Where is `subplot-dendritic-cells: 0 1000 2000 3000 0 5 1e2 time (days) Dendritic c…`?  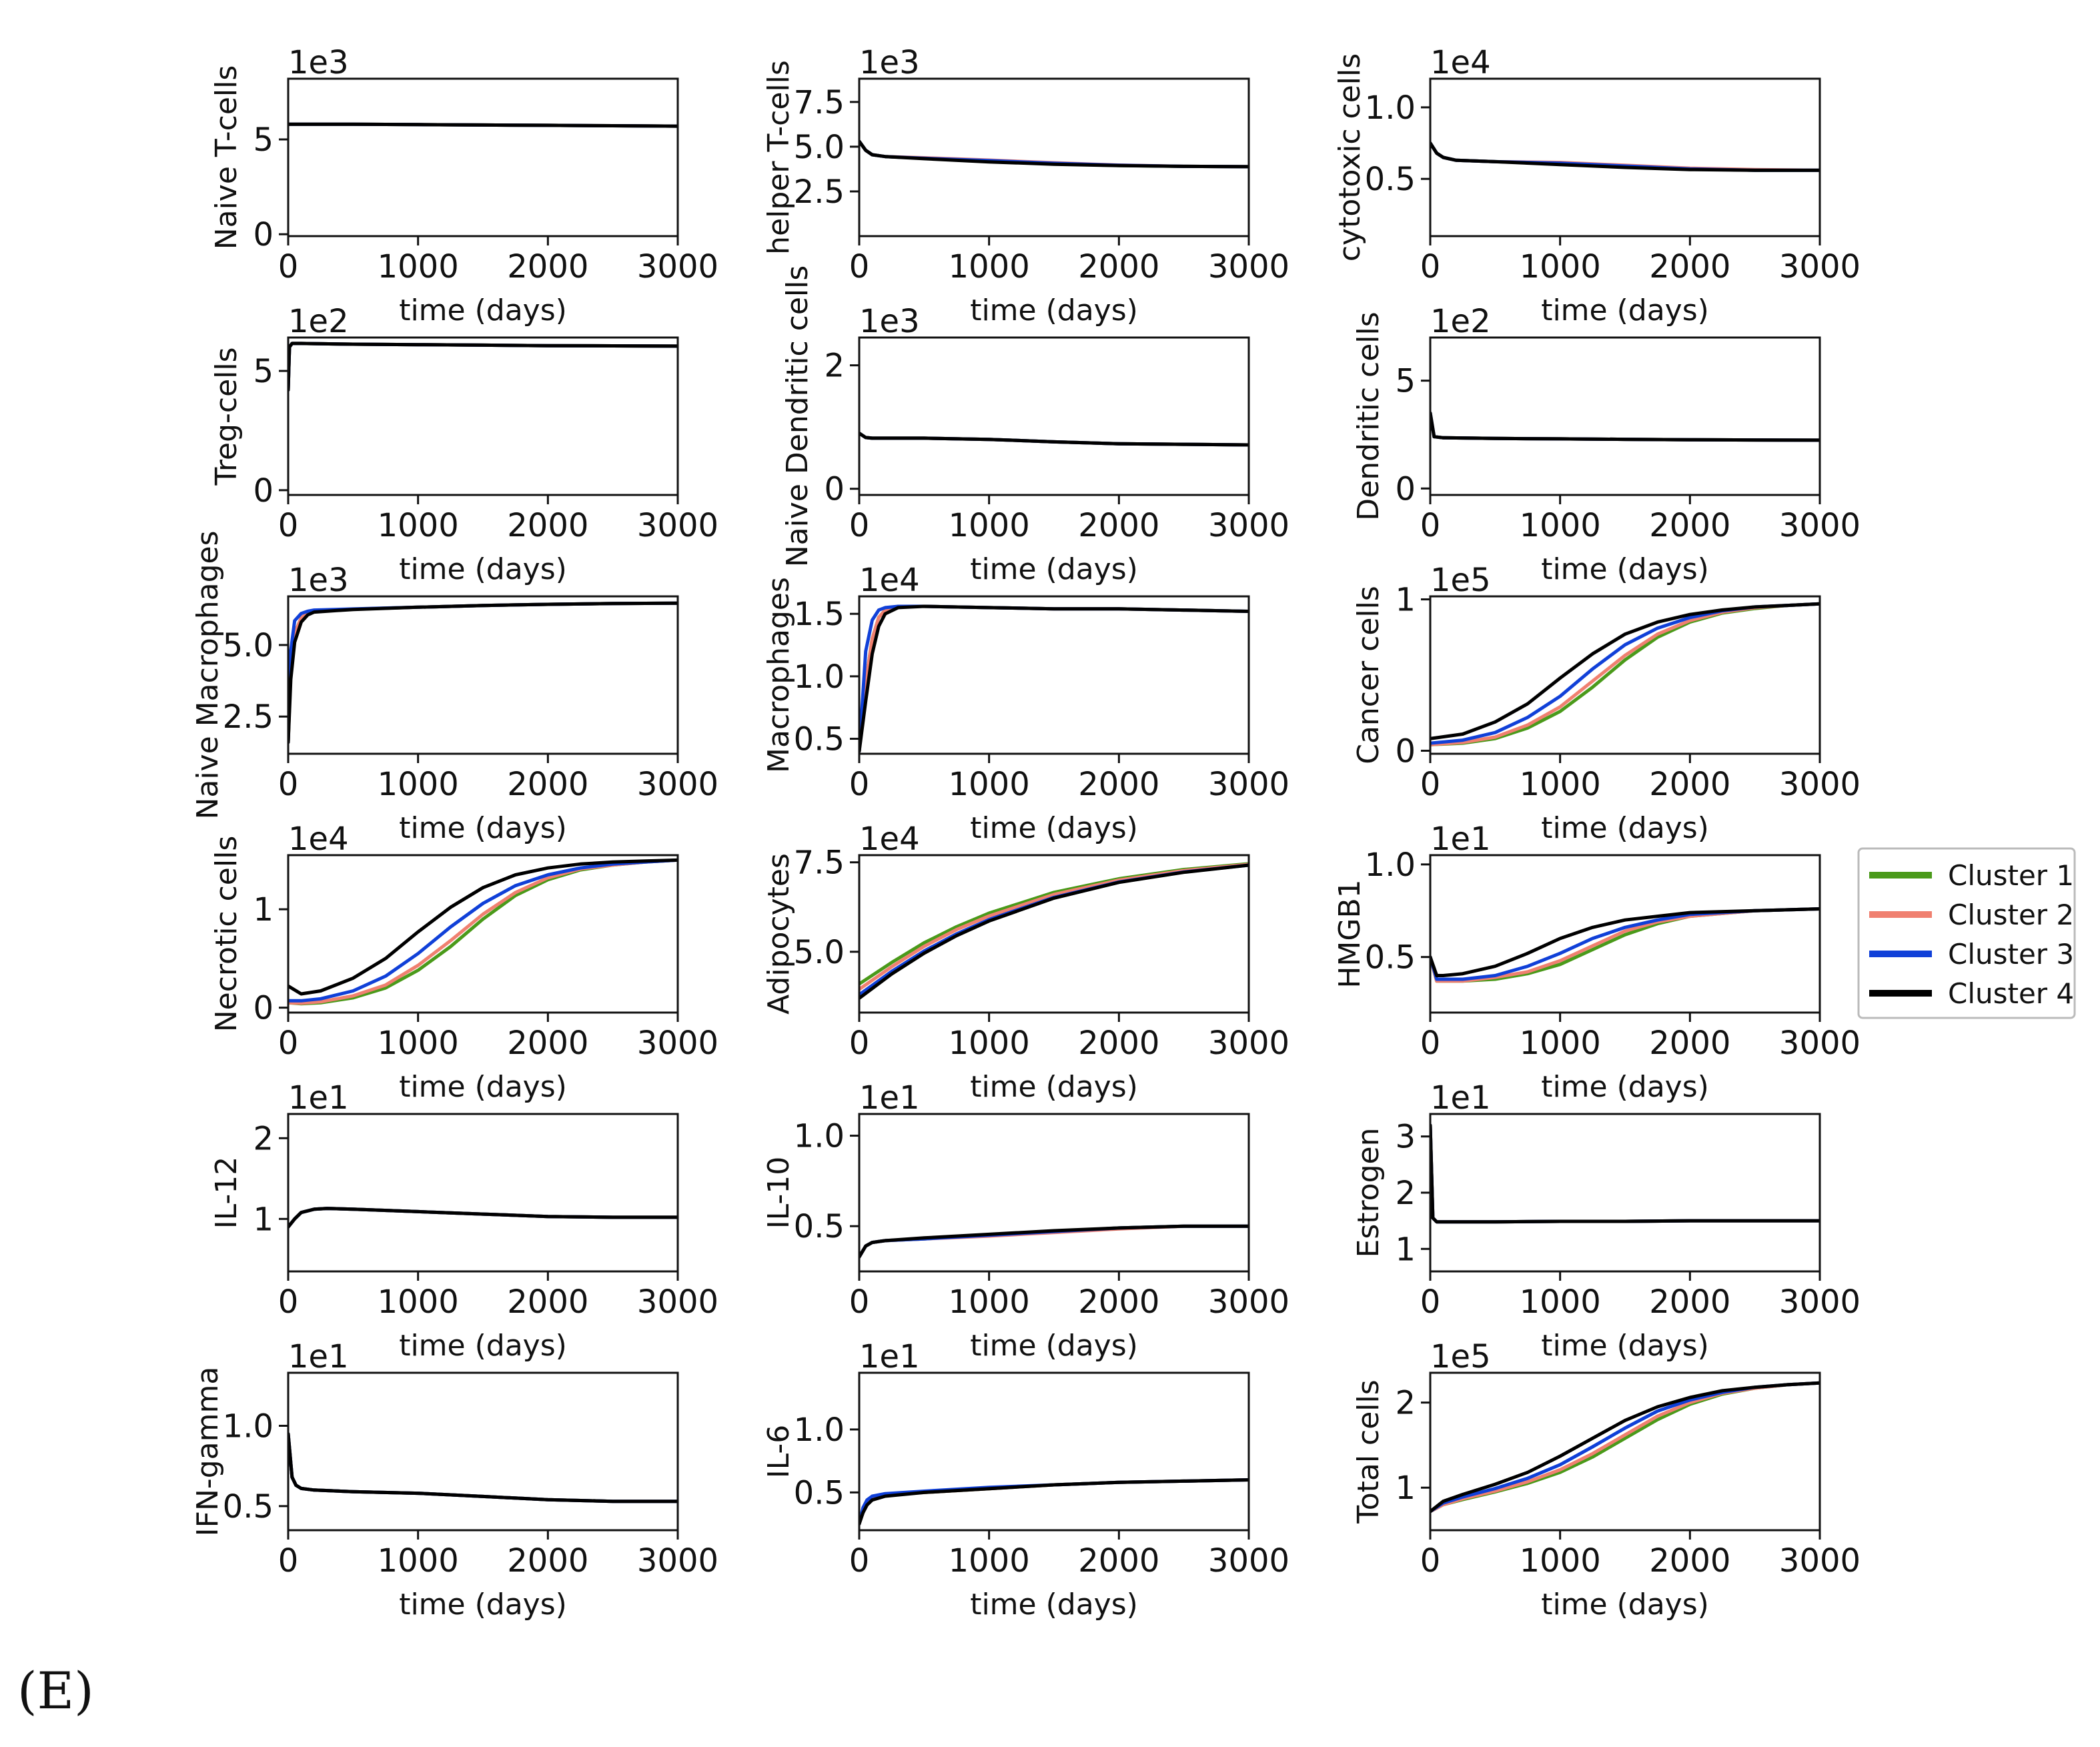 subplot-dendritic-cells: 0 1000 2000 3000 0 5 1e2 time (days) Dendritic c… is located at coordinates (1606, 444).